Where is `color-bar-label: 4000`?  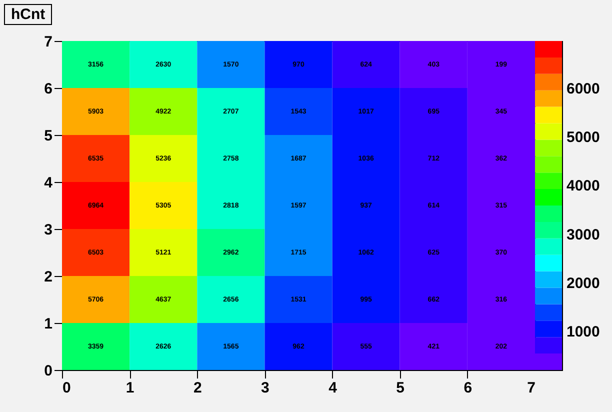 color-bar-label: 4000 is located at coordinates (583, 186).